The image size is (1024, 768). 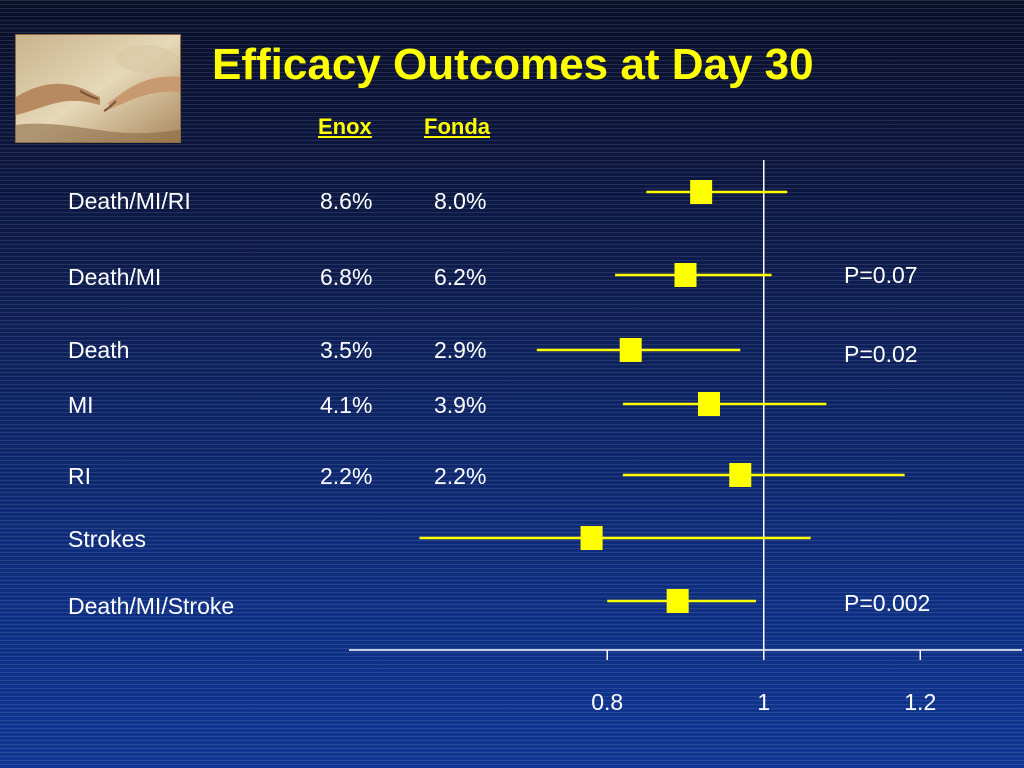 What do you see at coordinates (460, 277) in the screenshot?
I see `fonda-value: 6.2%` at bounding box center [460, 277].